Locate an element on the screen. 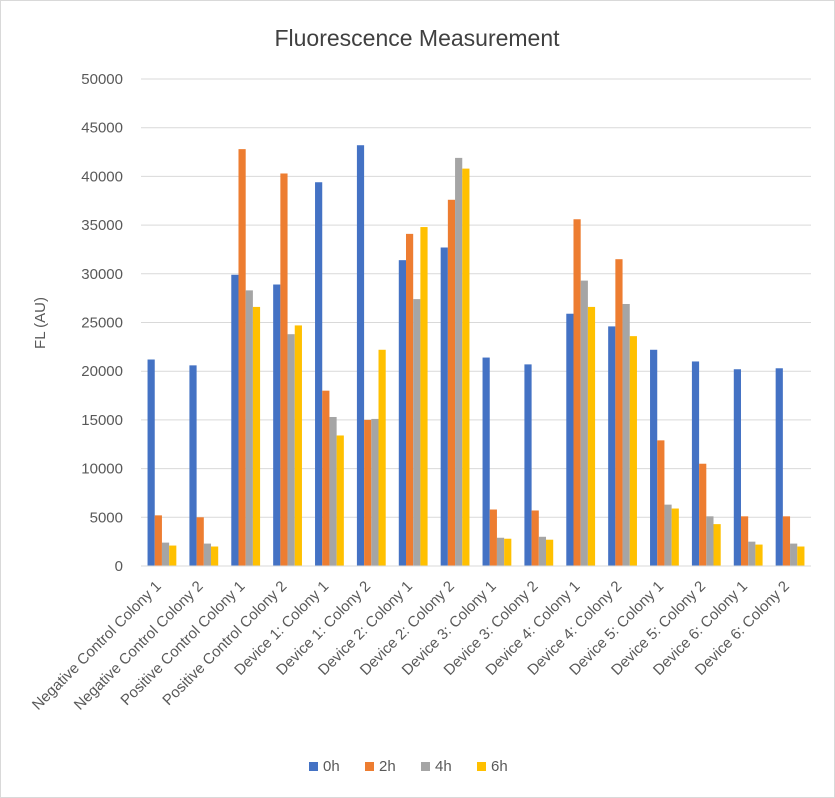 This screenshot has height=798, width=835. legend-label: 2h is located at coordinates (387, 766).